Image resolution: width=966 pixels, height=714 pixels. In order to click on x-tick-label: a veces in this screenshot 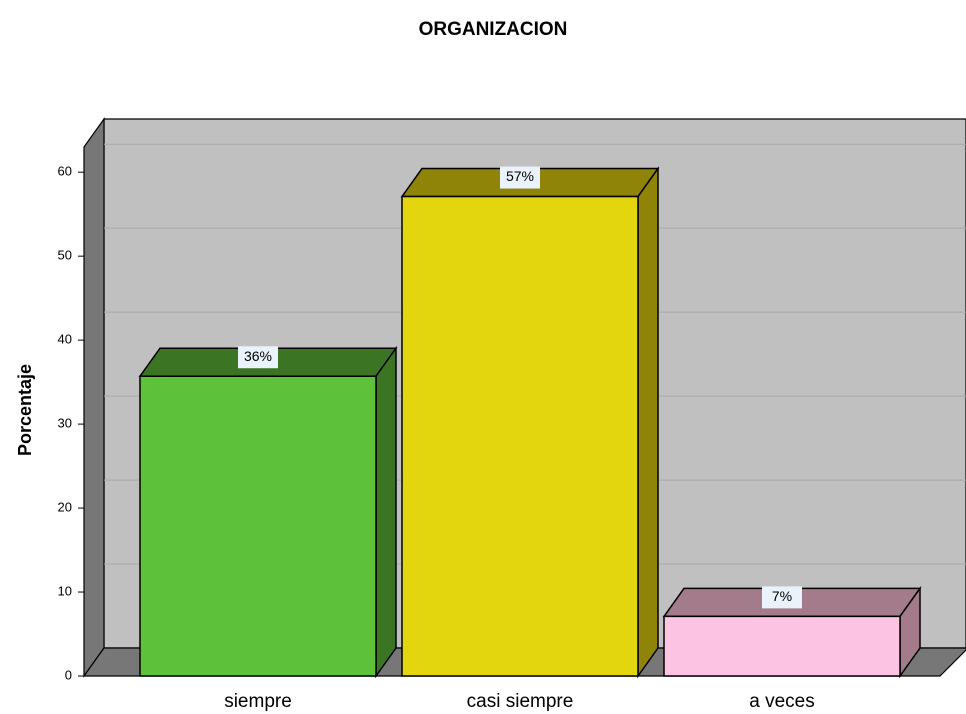, I will do `click(781, 701)`.